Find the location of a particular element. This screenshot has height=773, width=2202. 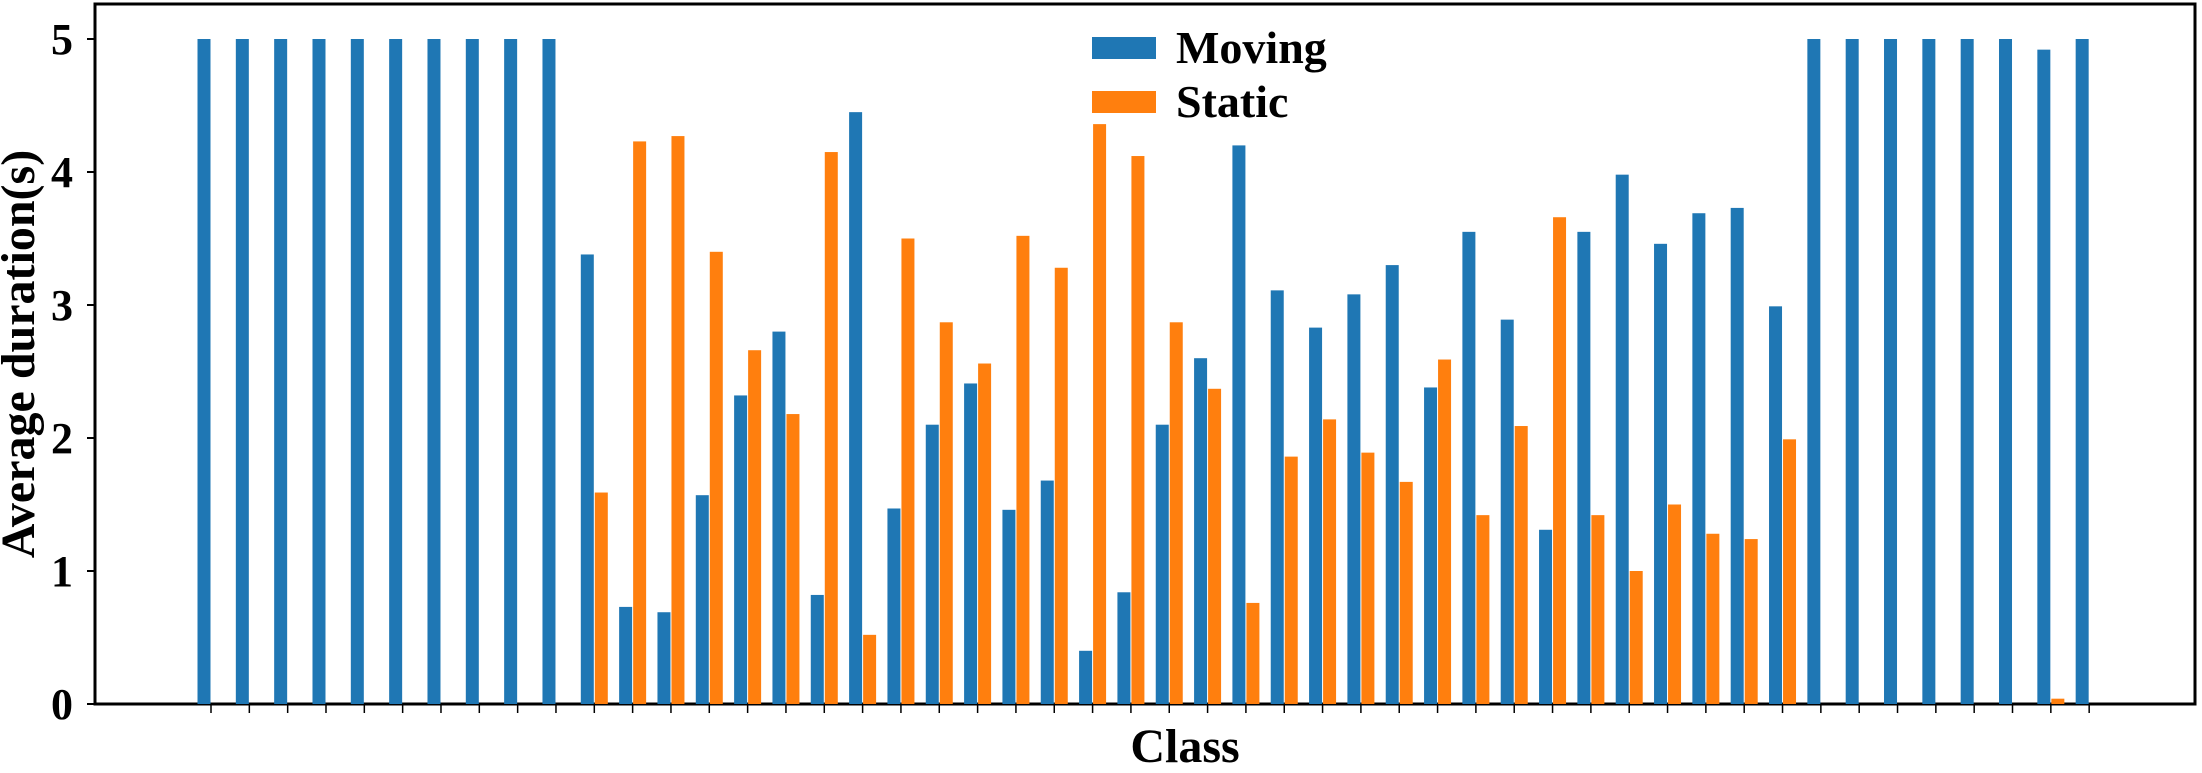

legend-label-static: Static is located at coordinates (1232, 101).